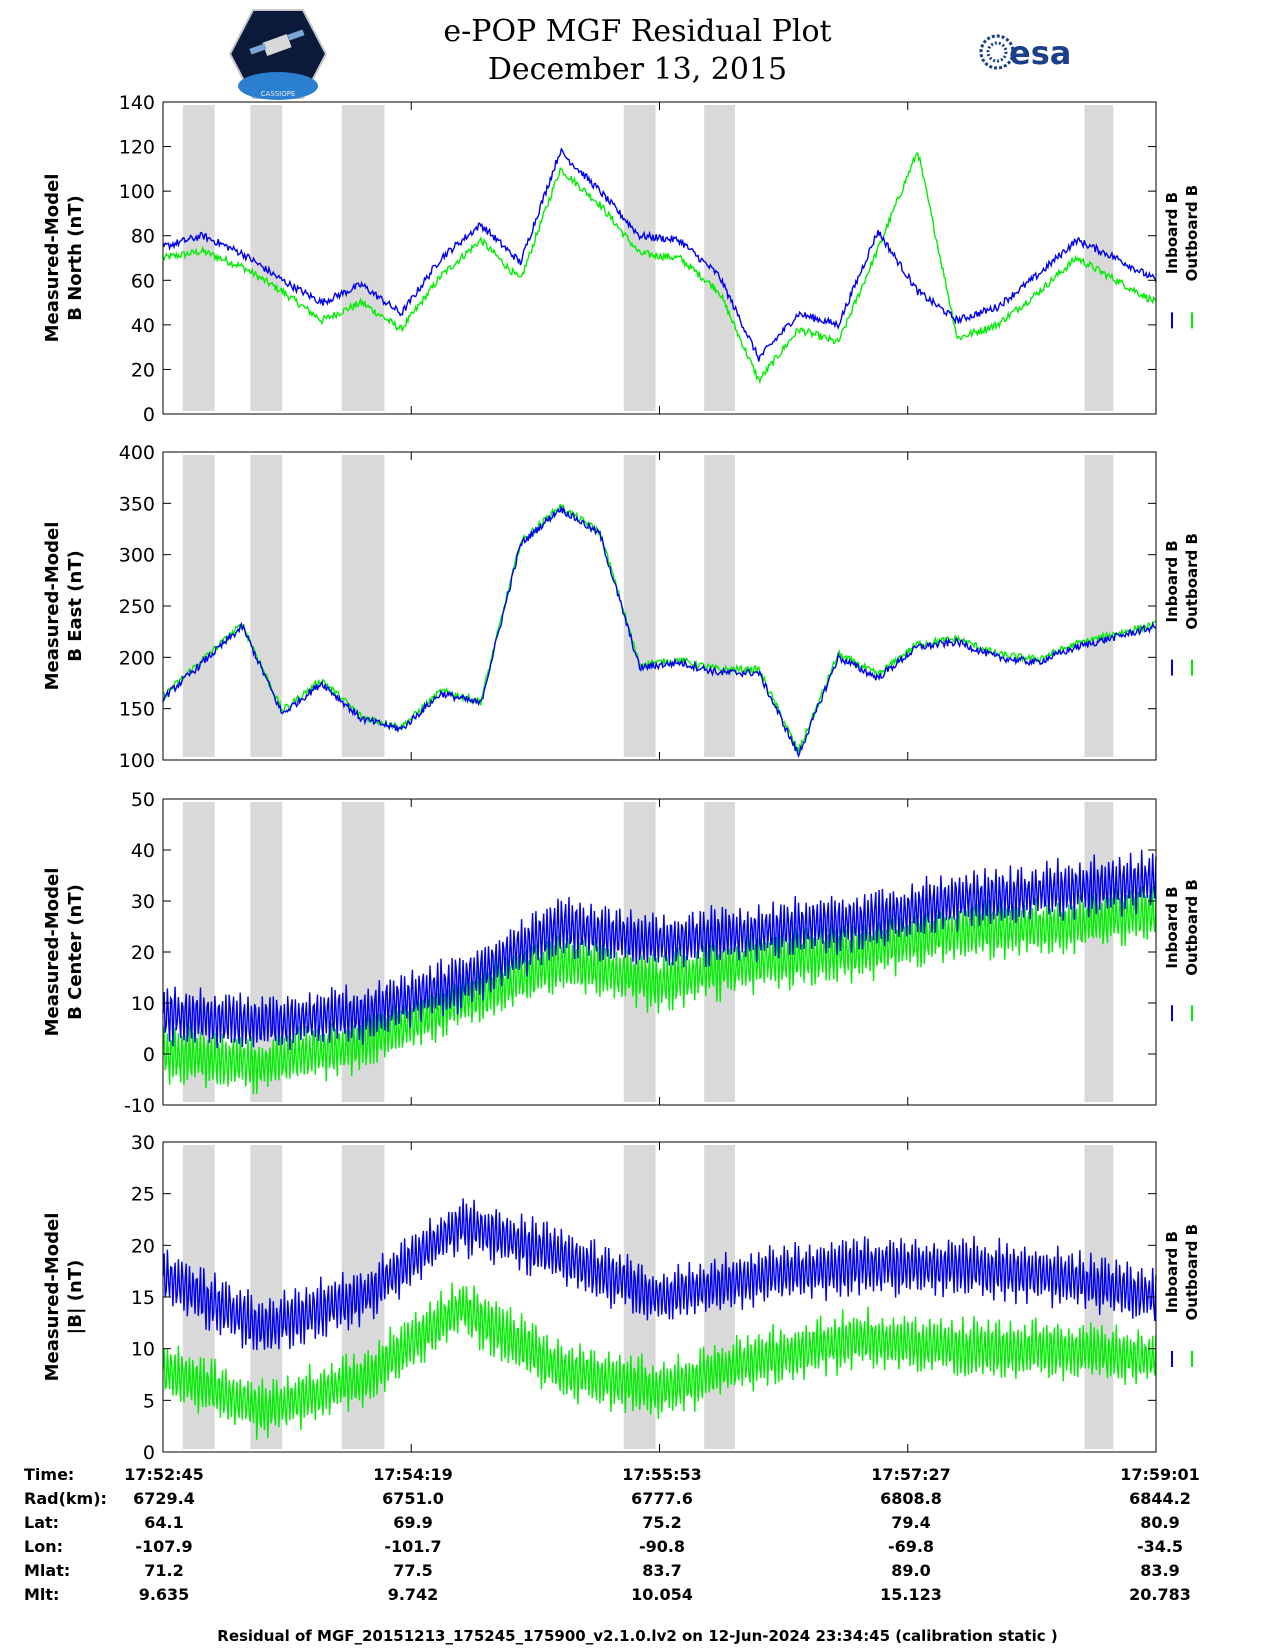 The image size is (1275, 1650). I want to click on y-tick-label: 10, so click(143, 1350).